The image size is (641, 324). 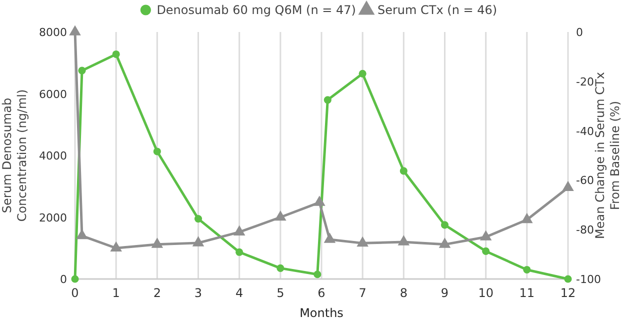 I want to click on x-tick-label: 6, so click(x=322, y=293).